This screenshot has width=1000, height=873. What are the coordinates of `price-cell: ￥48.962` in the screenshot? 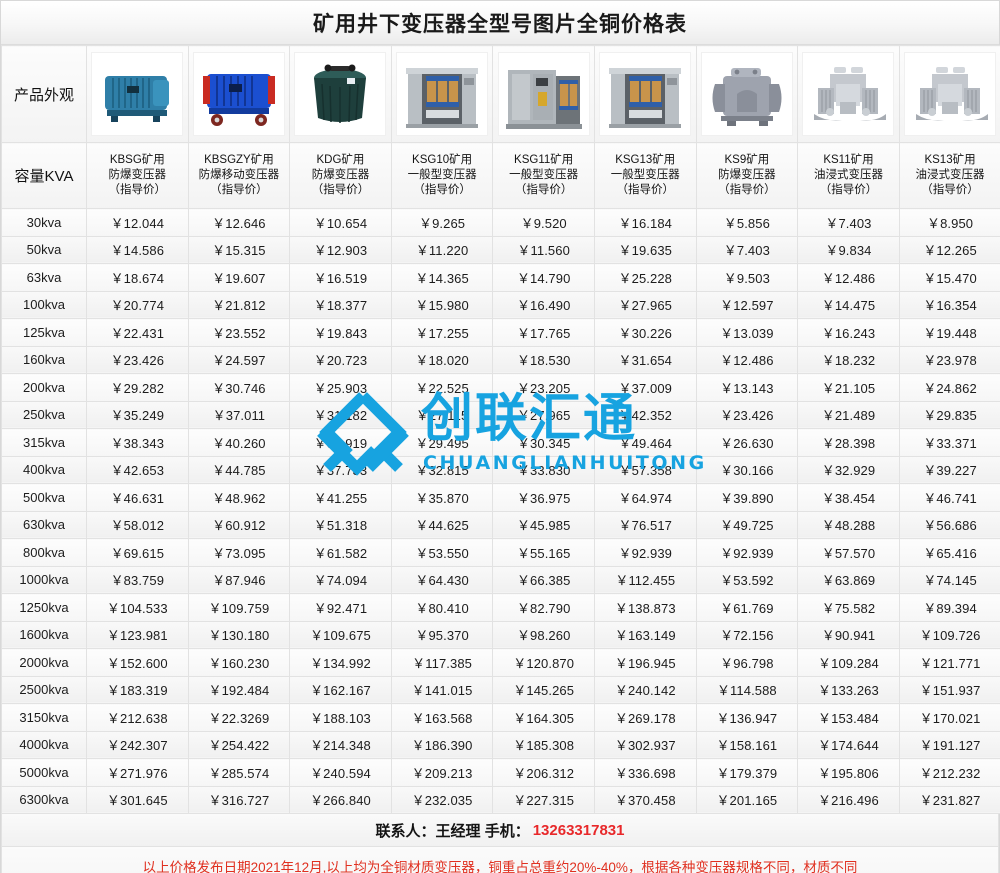 It's located at (239, 497).